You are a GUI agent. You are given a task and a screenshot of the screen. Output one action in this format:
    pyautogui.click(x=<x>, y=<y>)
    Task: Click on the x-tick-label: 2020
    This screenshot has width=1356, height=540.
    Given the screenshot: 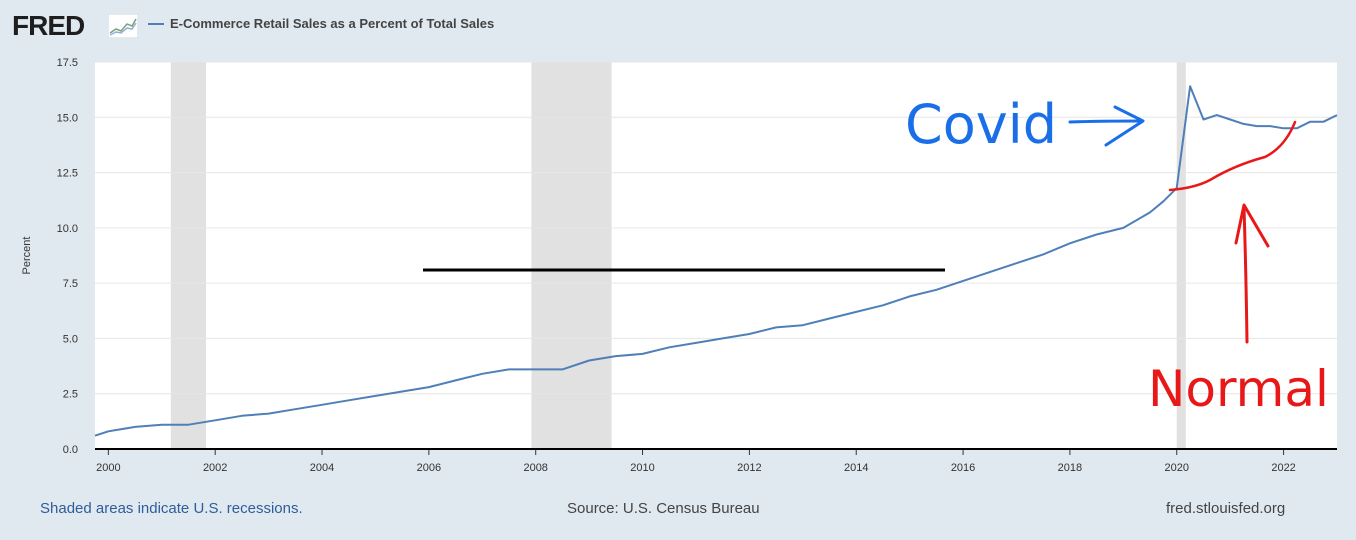 What is the action you would take?
    pyautogui.click(x=1176, y=468)
    